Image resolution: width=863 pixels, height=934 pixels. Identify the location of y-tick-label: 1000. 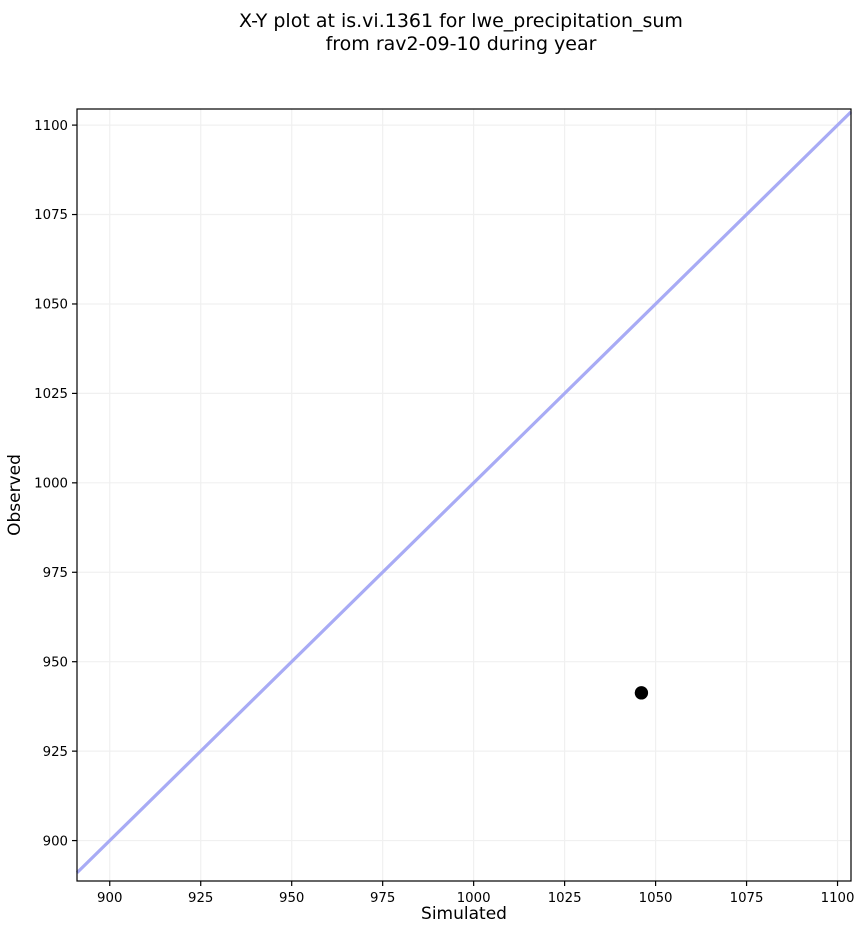
(51, 484).